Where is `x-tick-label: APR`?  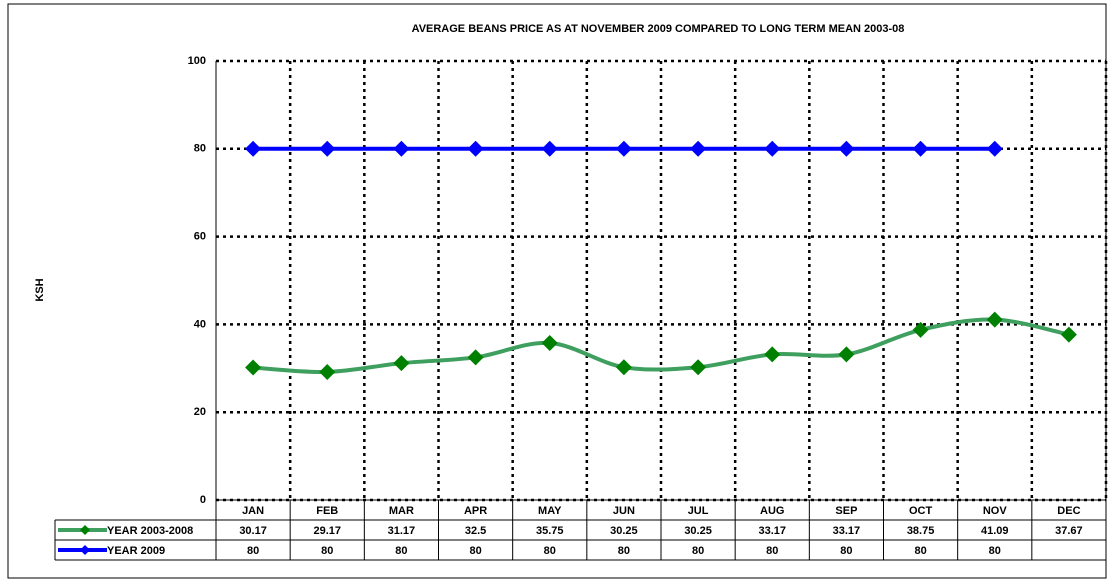
x-tick-label: APR is located at coordinates (475, 511).